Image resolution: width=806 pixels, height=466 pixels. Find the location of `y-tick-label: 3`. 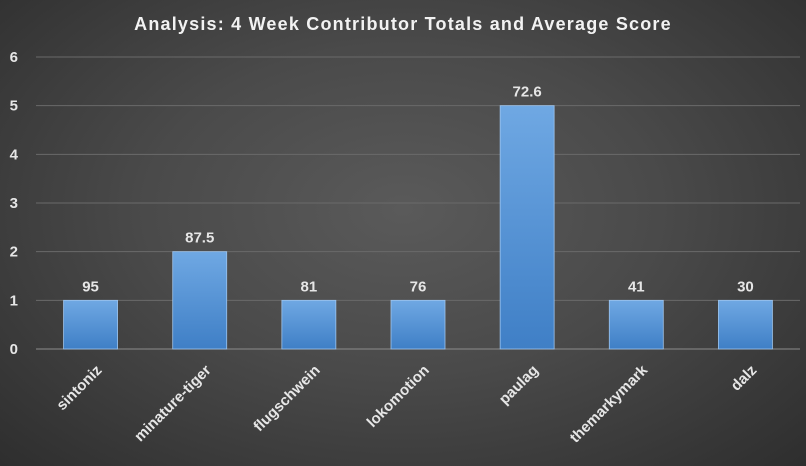

y-tick-label: 3 is located at coordinates (14, 203).